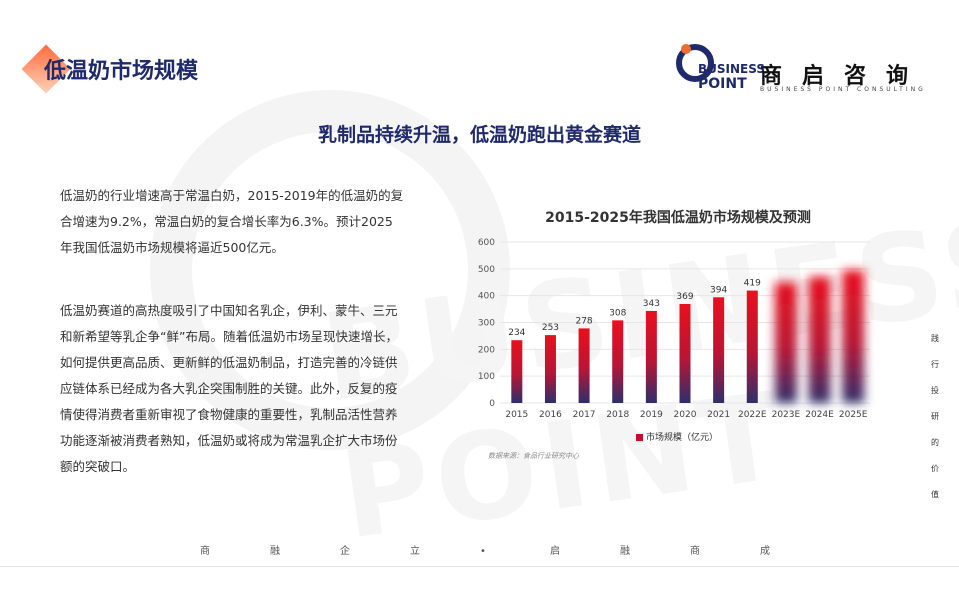  I want to click on x-tick-label: 2018, so click(617, 415).